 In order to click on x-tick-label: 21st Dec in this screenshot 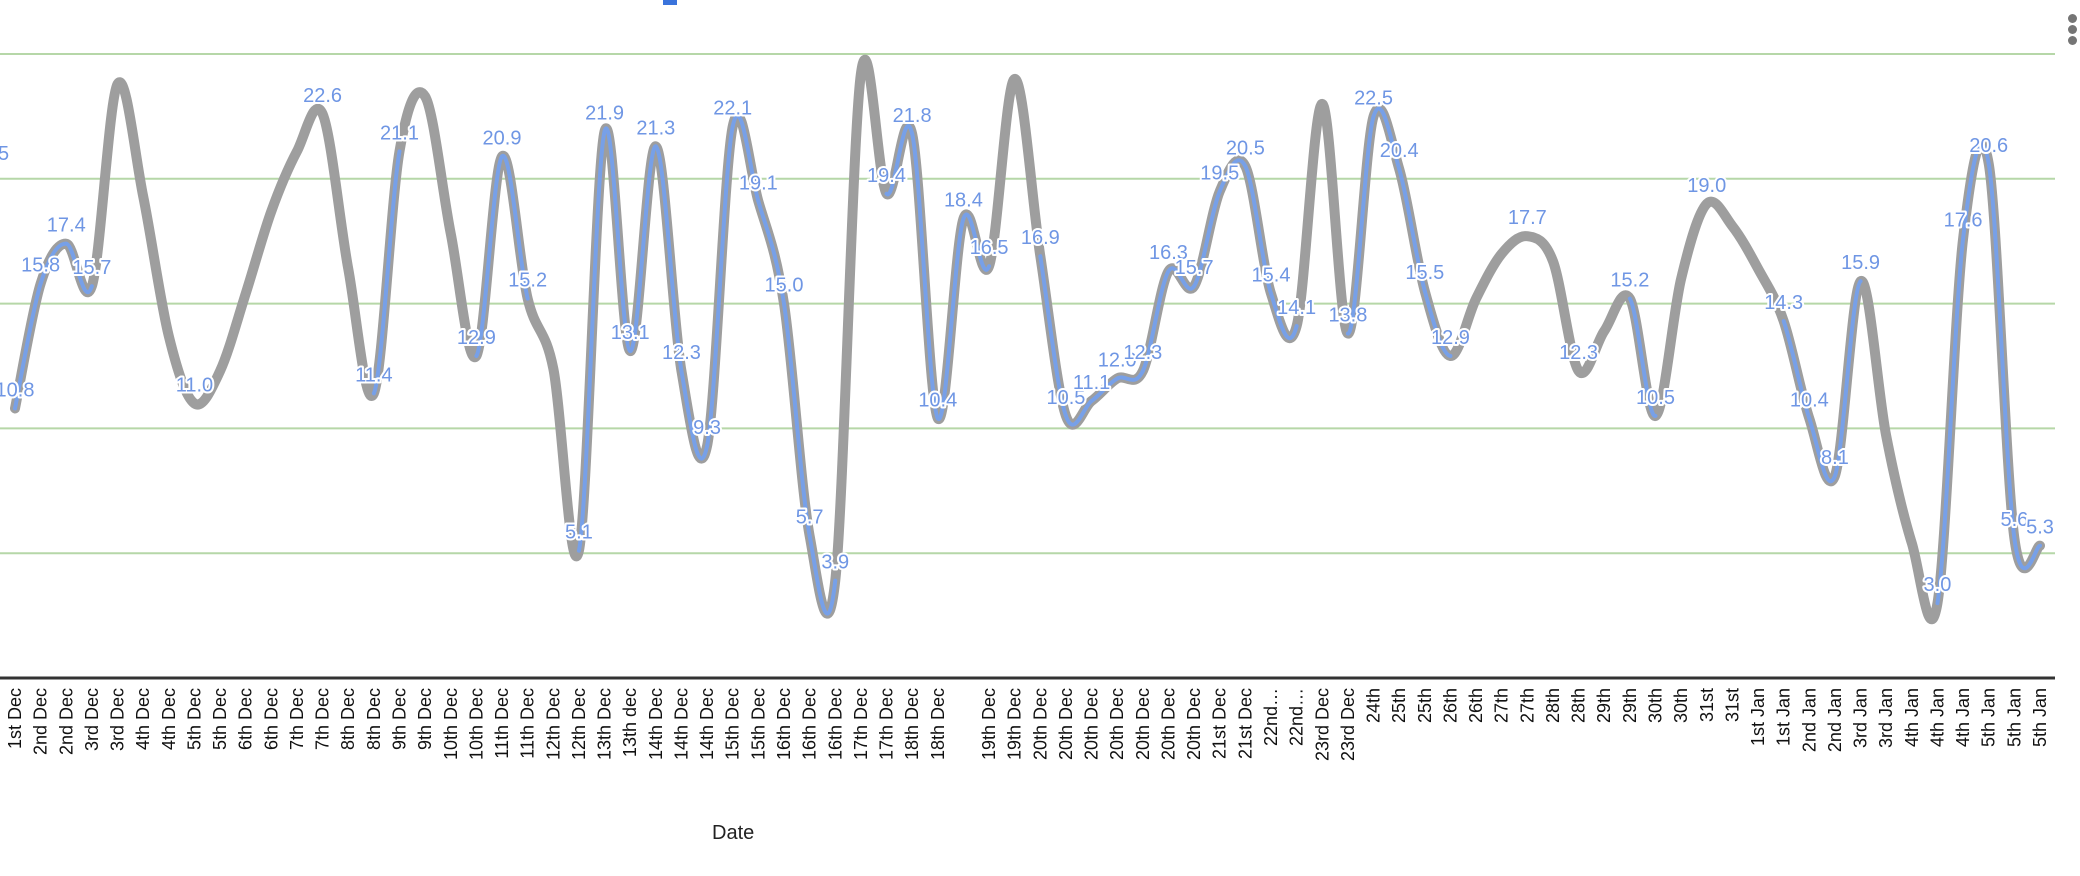, I will do `click(1245, 723)`.